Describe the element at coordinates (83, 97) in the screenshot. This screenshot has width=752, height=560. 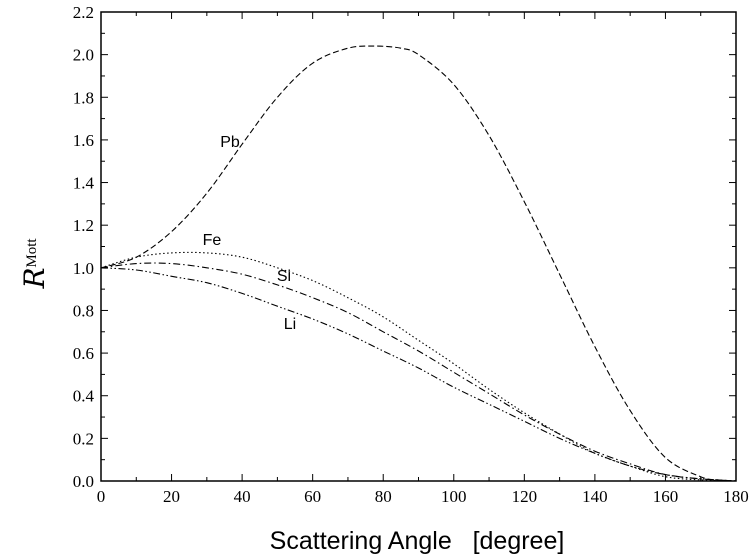
I see `y-tick-label: 1.8` at that location.